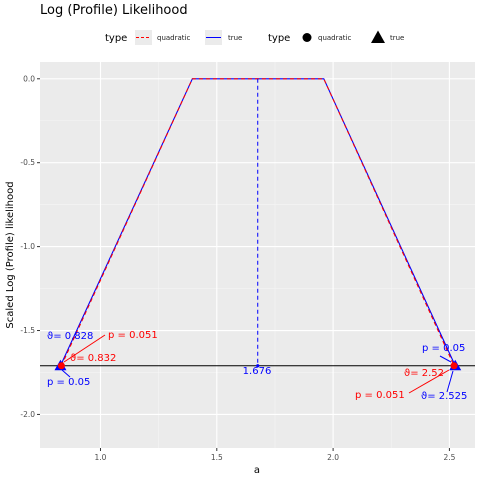 The height and width of the screenshot is (480, 480). Describe the element at coordinates (279, 38) in the screenshot. I see `legend-shape-title: type` at that location.